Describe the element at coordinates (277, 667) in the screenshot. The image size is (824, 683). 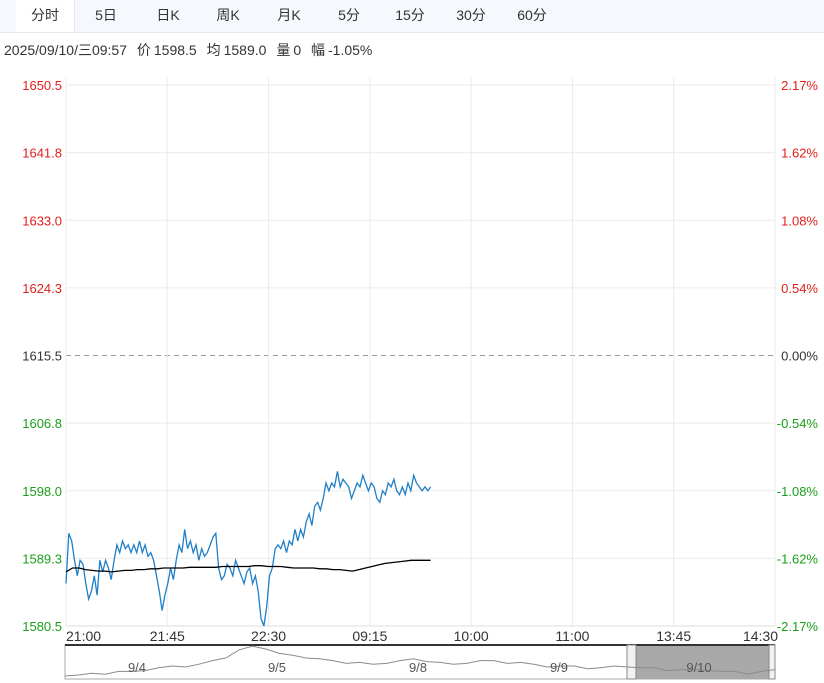
I see `navigator-day-label: 9/5` at that location.